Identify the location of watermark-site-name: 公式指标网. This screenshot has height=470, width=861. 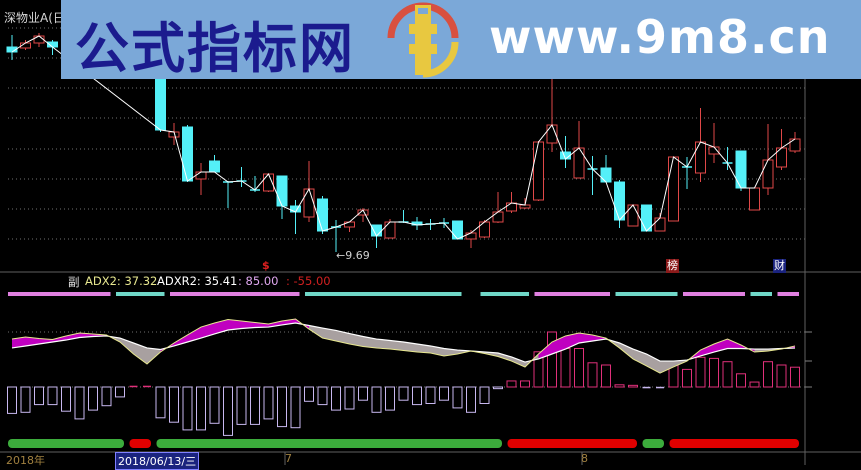
(215, 48).